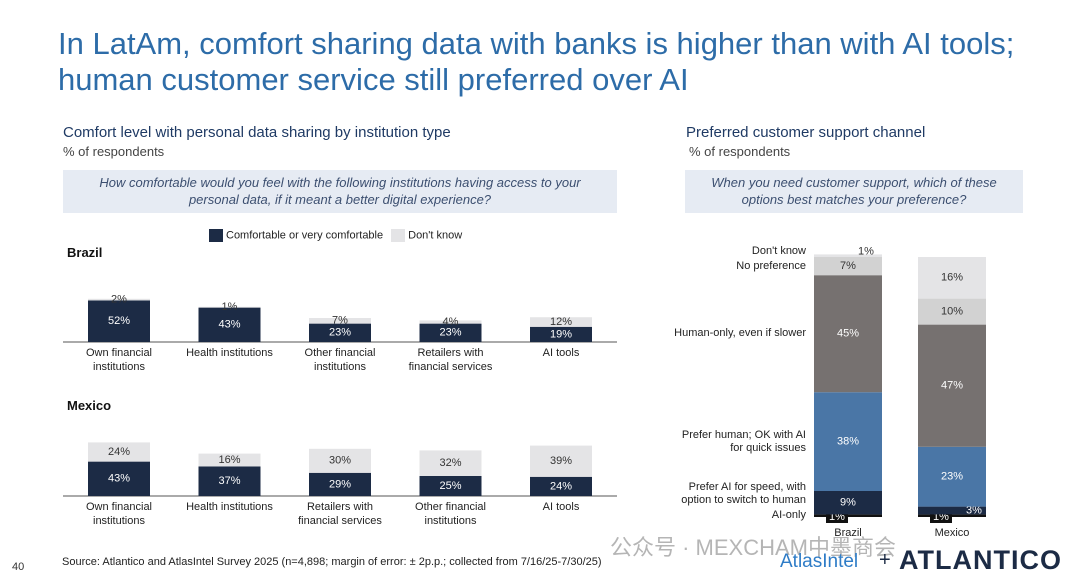 This screenshot has width=1080, height=587. Describe the element at coordinates (806, 132) in the screenshot. I see `chart-title: Preferred customer support channel` at that location.